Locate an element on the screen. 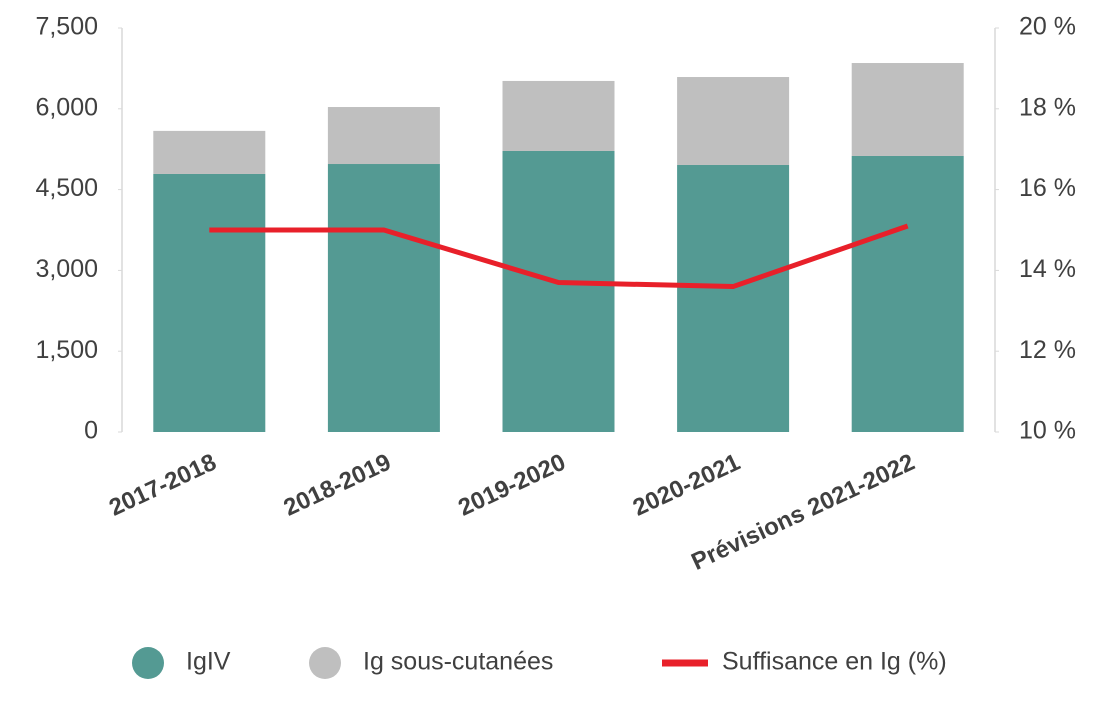 The width and height of the screenshot is (1099, 708). legend-label: IgIV is located at coordinates (208, 662).